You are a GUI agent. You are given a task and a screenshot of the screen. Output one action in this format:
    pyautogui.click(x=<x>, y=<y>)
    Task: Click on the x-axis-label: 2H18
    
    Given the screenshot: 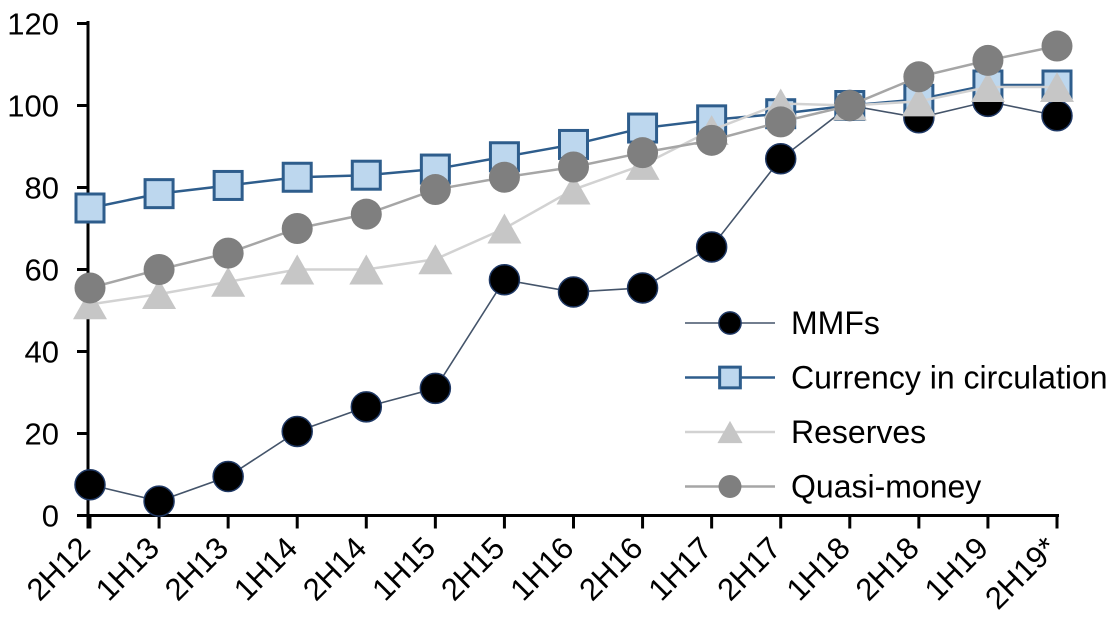 What is the action you would take?
    pyautogui.click(x=887, y=568)
    